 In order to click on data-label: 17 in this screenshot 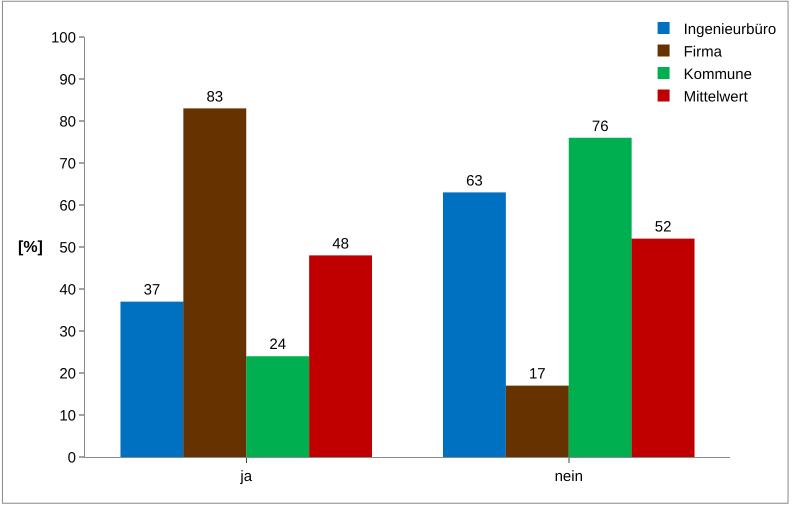, I will do `click(537, 374)`.